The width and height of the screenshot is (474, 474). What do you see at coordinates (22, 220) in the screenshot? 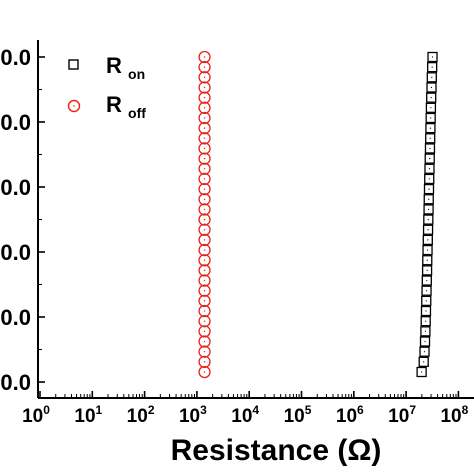
I see `y-ticks: 0.0 0.0 0.0 0.0 0.0 0.0` at bounding box center [22, 220].